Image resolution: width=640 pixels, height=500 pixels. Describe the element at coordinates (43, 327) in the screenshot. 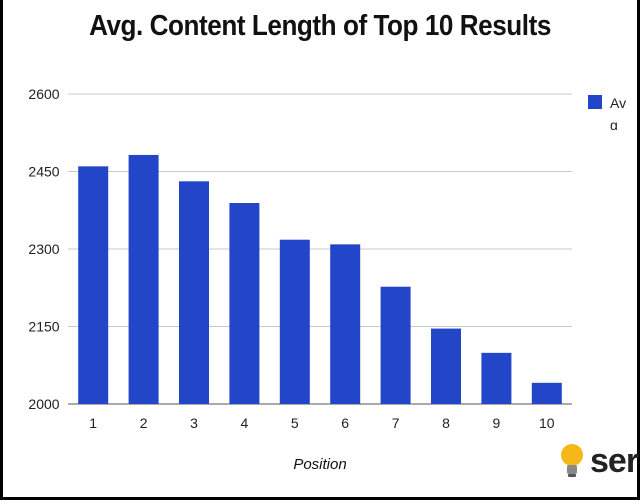

I see `y-tick-label: 2150` at that location.